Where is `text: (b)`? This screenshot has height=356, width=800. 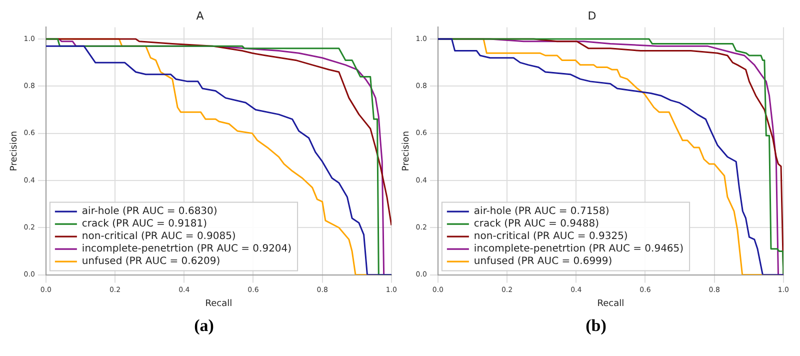 text: (b) is located at coordinates (596, 326).